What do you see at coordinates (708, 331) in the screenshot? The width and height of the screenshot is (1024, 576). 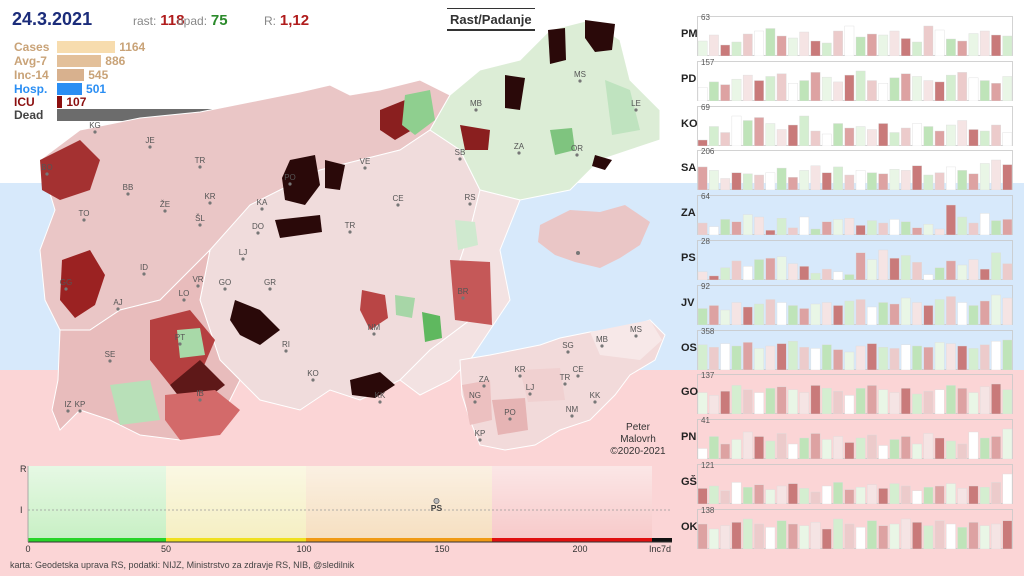 I see `region-max-value: 358` at bounding box center [708, 331].